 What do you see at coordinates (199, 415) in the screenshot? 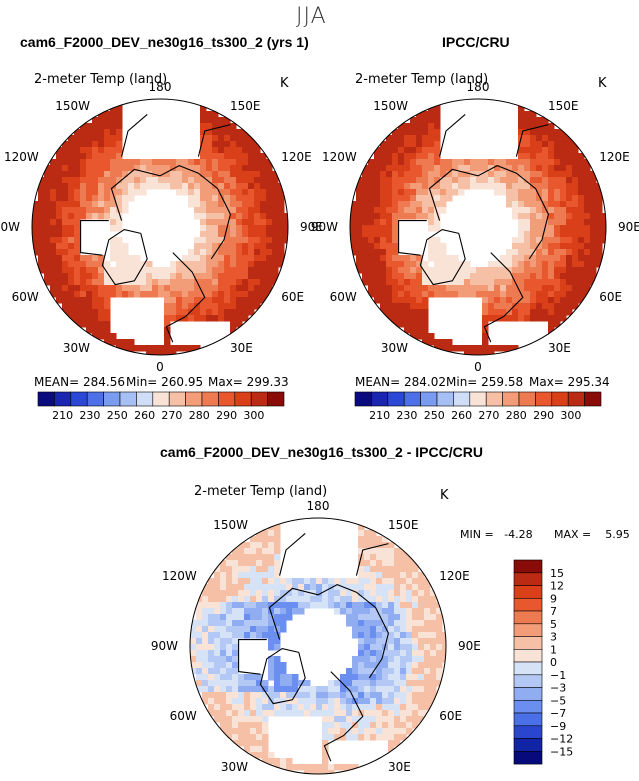
I see `colorbar-tick-label: 280` at bounding box center [199, 415].